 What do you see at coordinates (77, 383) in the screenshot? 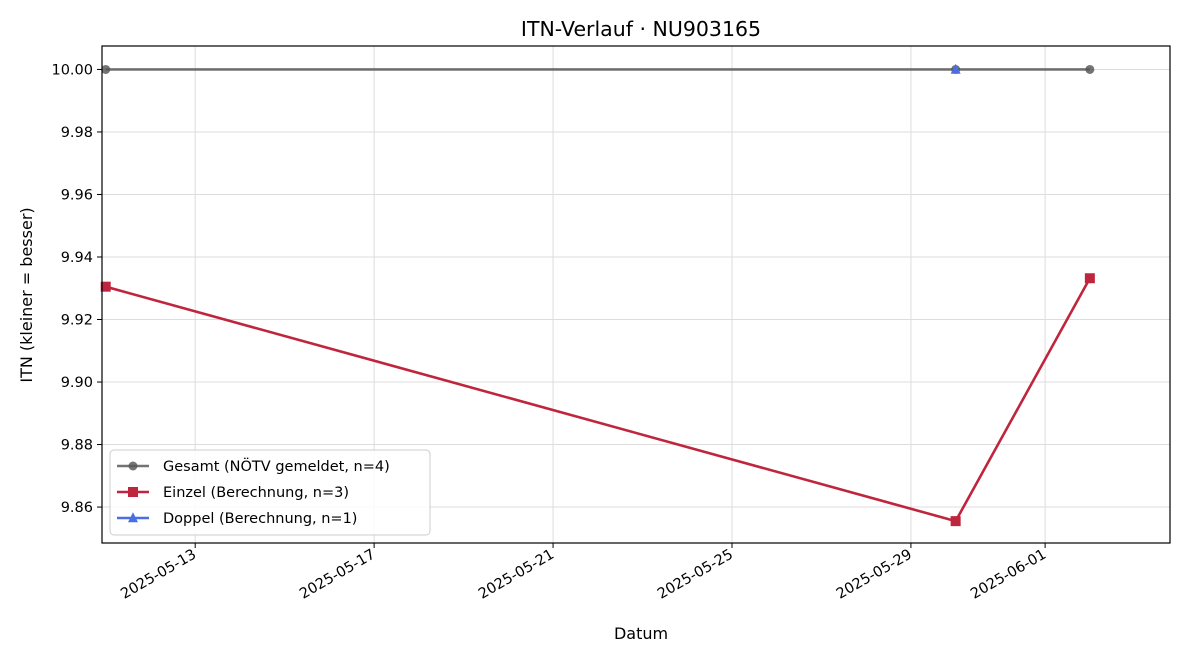
I see `y-tick-label: 9.90` at bounding box center [77, 383].